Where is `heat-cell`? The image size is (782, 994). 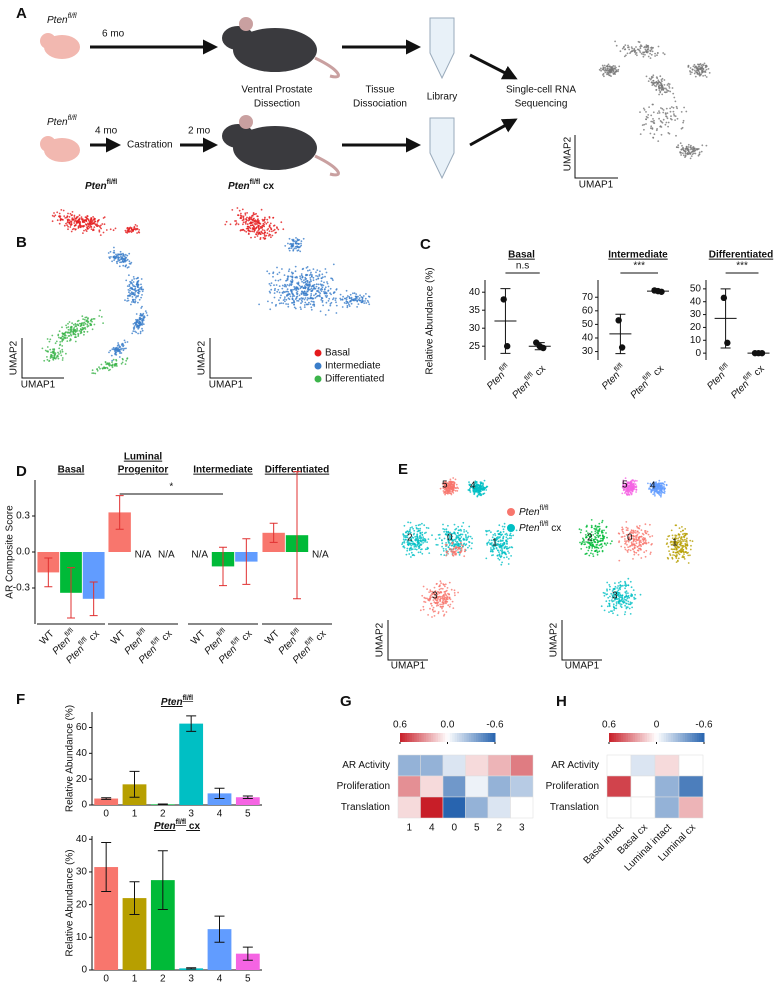 heat-cell is located at coordinates (522, 807).